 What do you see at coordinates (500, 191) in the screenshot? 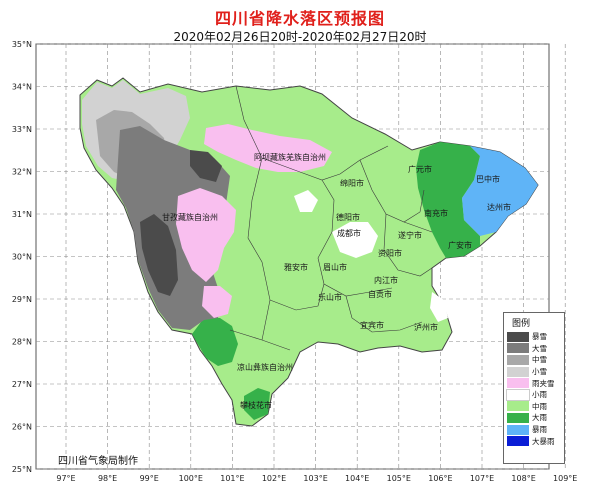
I see `rainstorm-region-ne` at bounding box center [500, 191].